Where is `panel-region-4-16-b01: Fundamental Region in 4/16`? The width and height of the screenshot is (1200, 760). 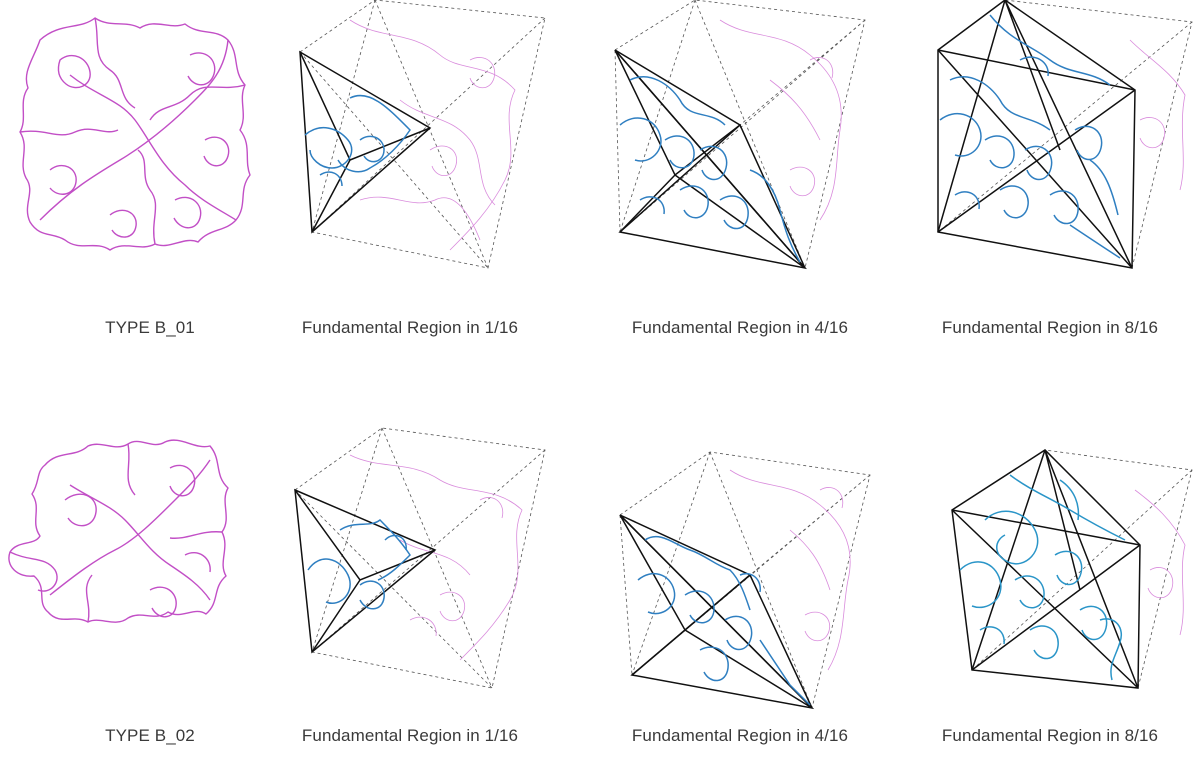 panel-region-4-16-b01: Fundamental Region in 4/16 is located at coordinates (740, 190).